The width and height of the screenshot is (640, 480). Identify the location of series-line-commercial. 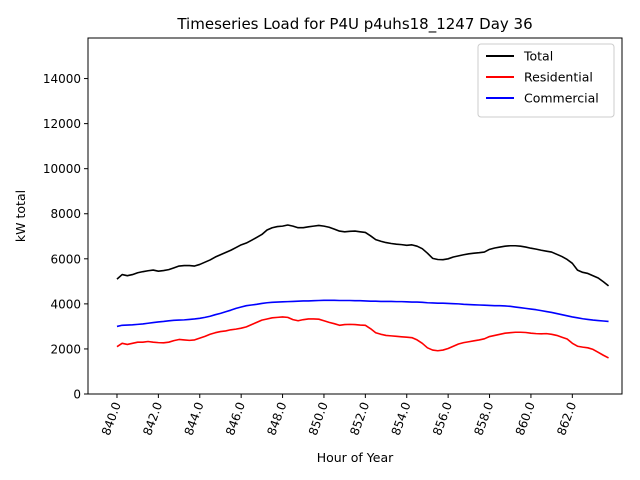
(362, 313).